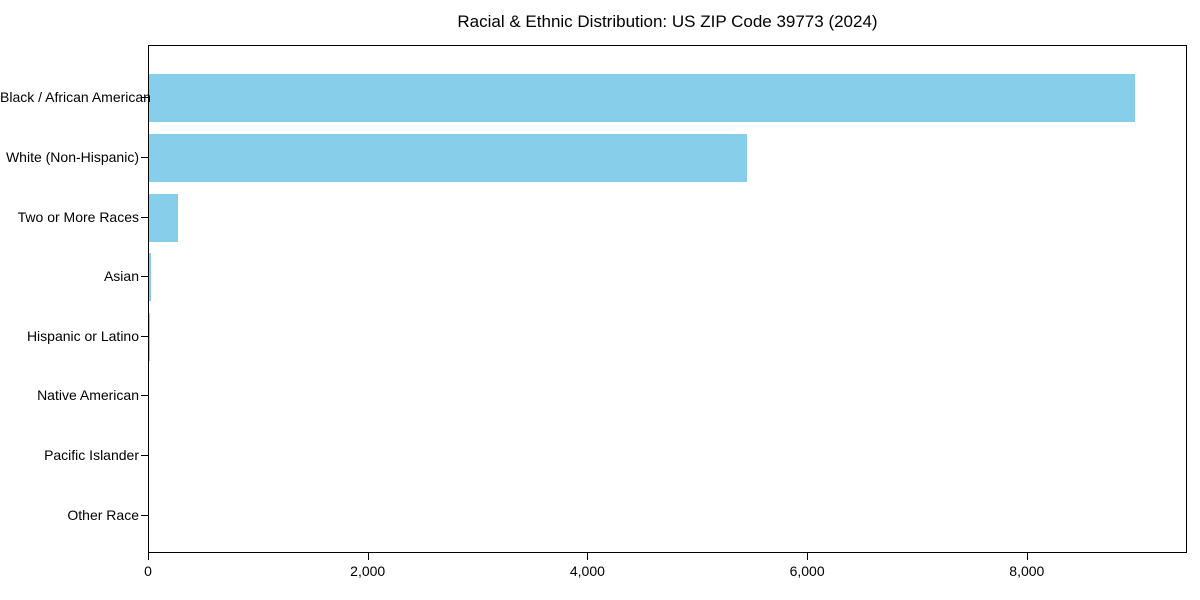 The width and height of the screenshot is (1200, 600). What do you see at coordinates (78, 216) in the screenshot?
I see `y-tick-label: Two or More Races` at bounding box center [78, 216].